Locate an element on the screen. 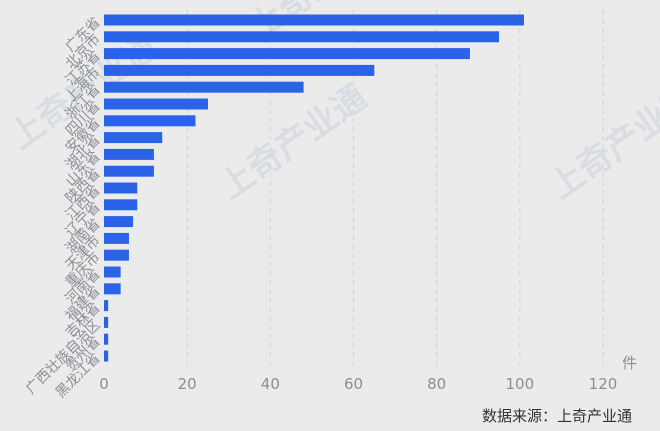 The image size is (660, 431). x-unit-label: 件 is located at coordinates (629, 363).